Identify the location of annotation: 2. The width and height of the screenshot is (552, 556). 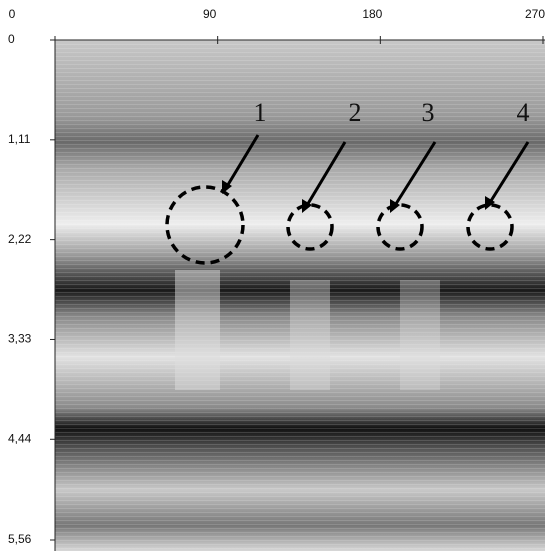
(355, 112).